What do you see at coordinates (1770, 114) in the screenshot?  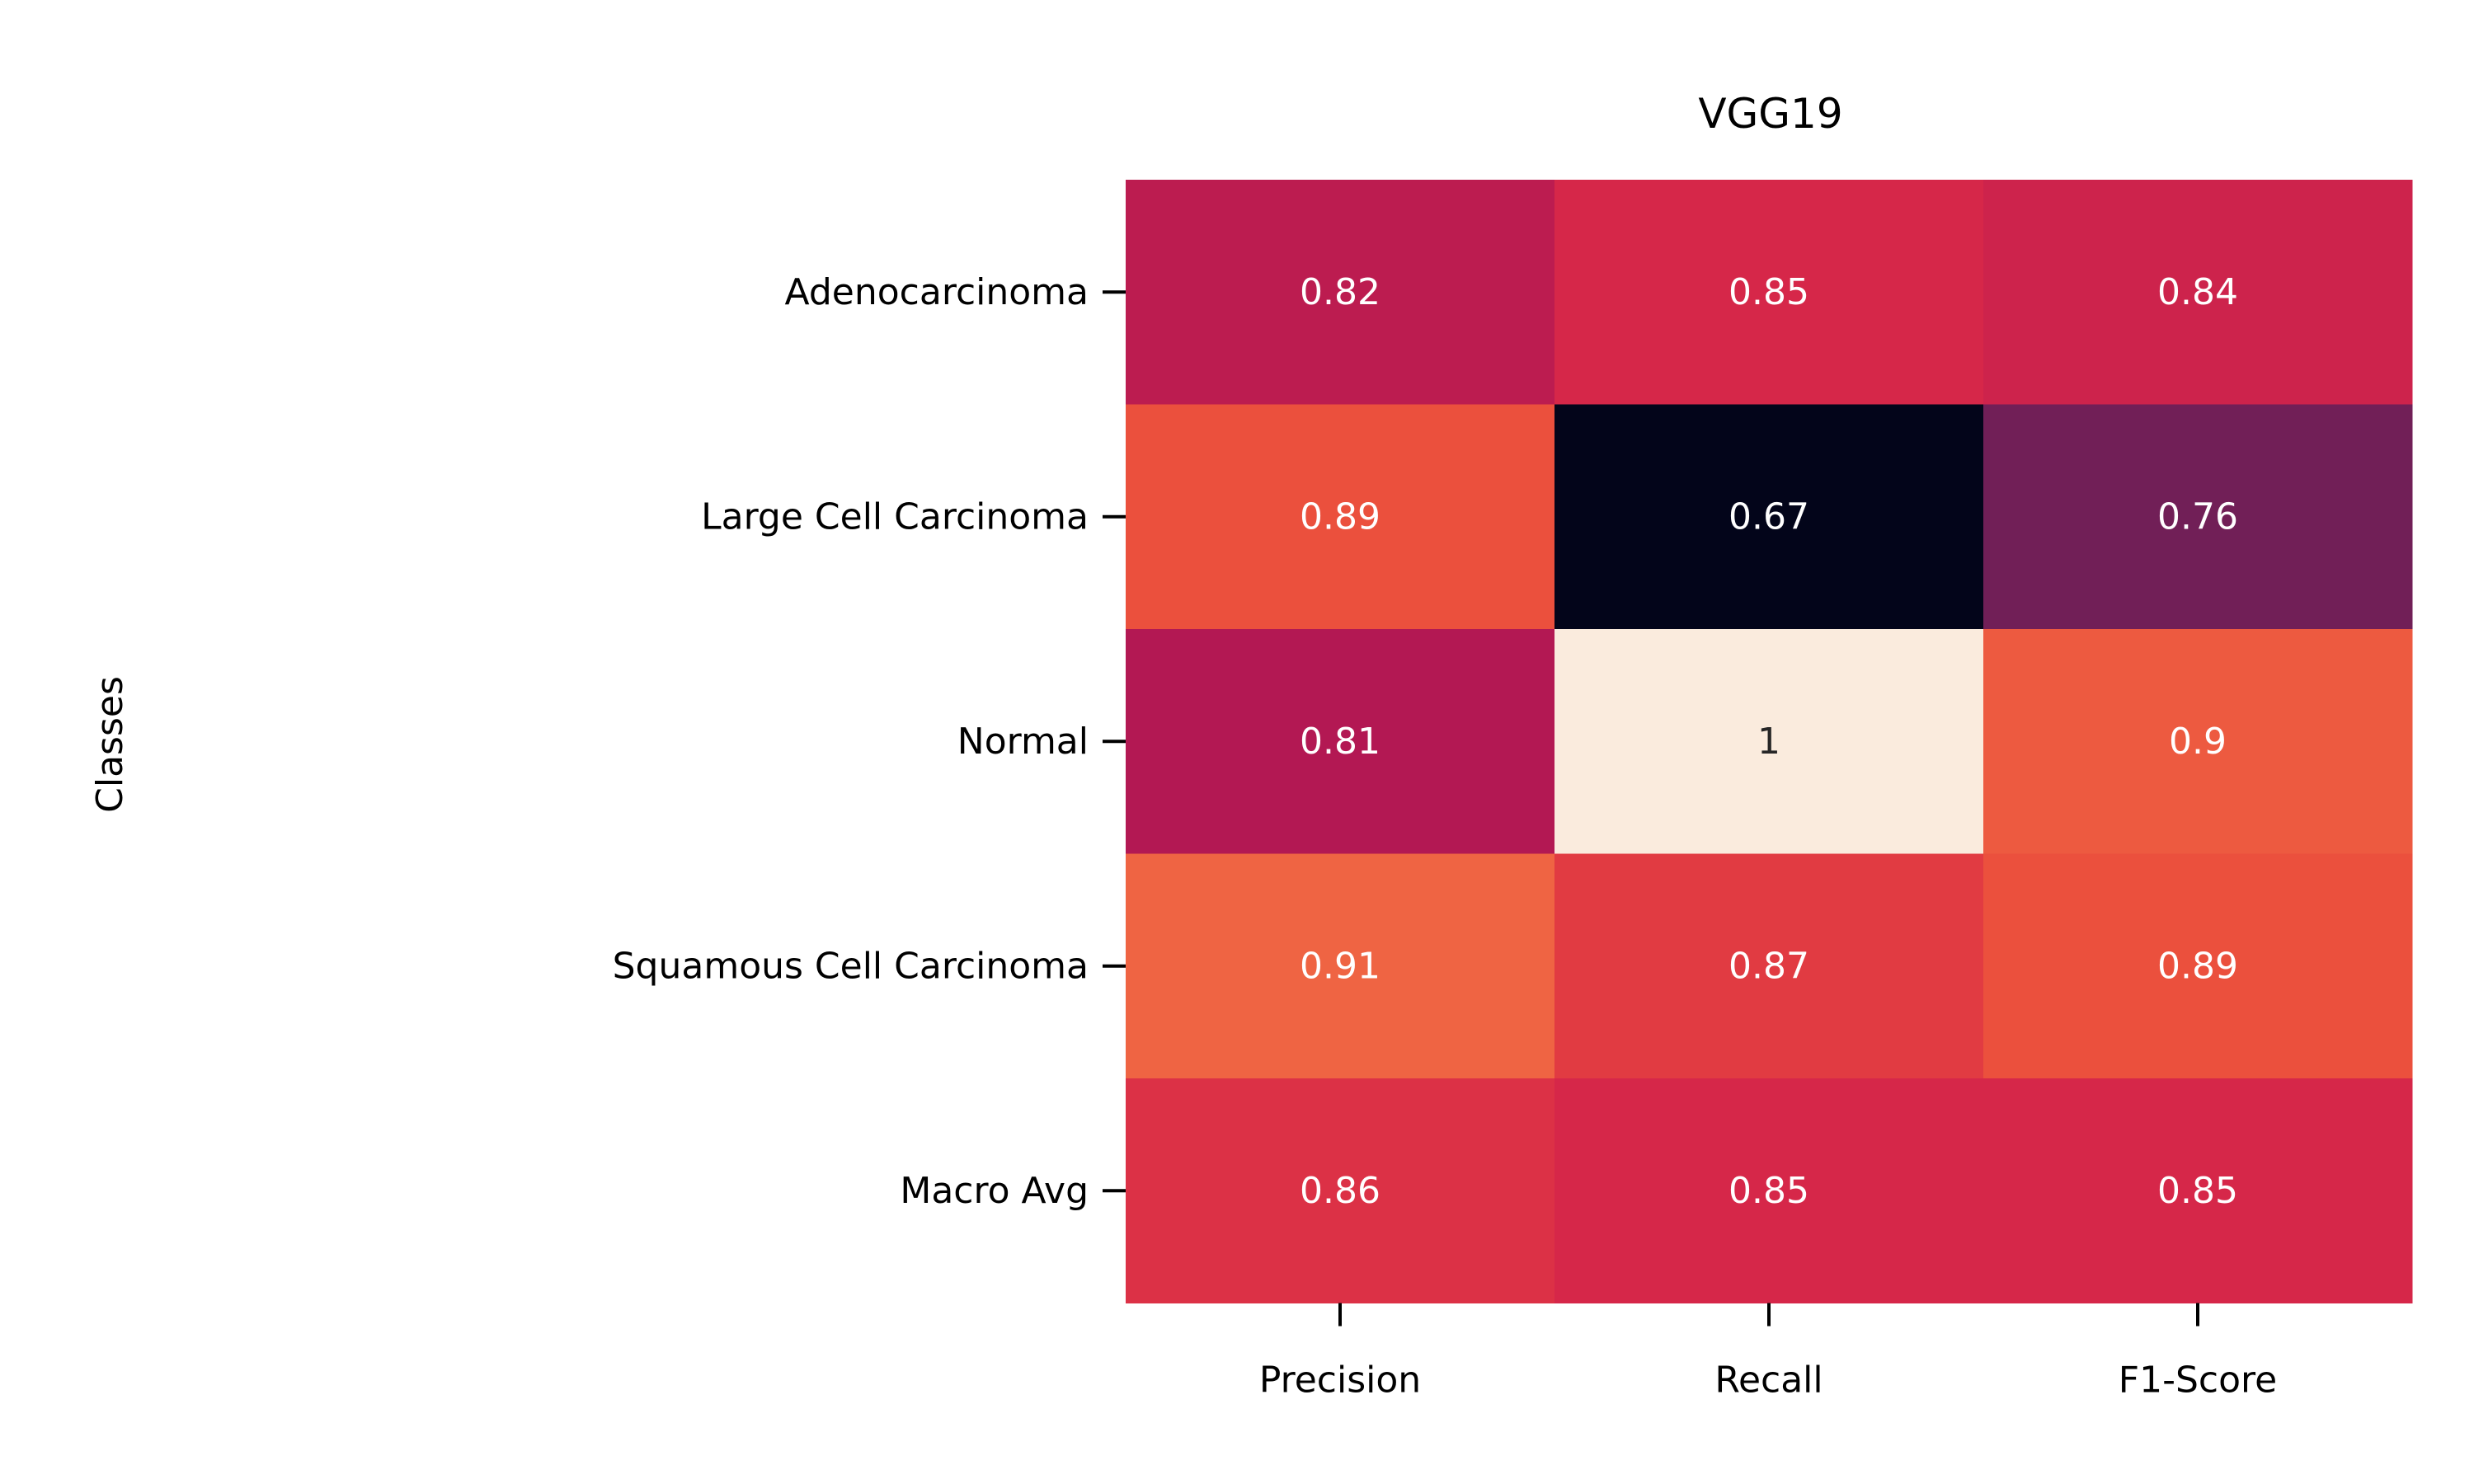 I see `chart-title: VGG19` at bounding box center [1770, 114].